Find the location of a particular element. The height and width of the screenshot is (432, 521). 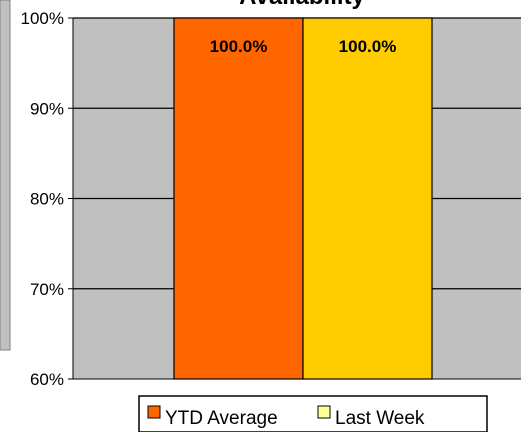

y-tick-label: 80% is located at coordinates (47, 199).